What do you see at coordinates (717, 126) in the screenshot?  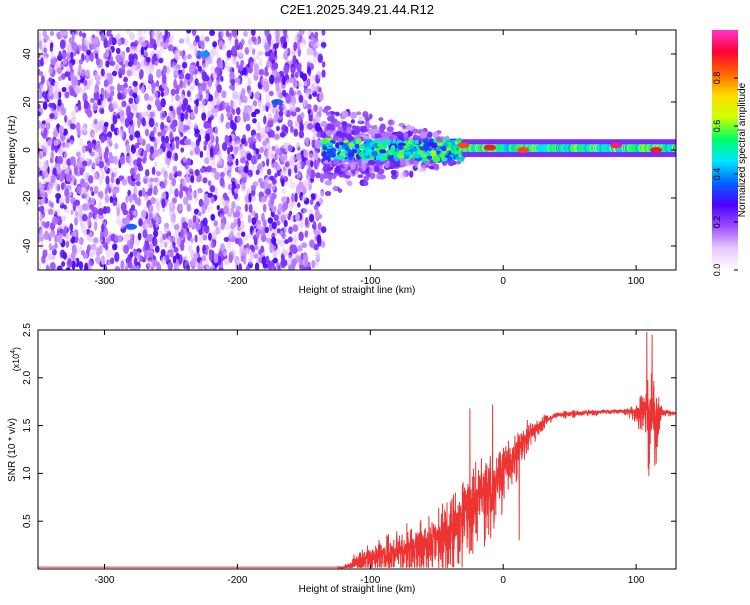 I see `colorbar-tick-label: 0.6` at bounding box center [717, 126].